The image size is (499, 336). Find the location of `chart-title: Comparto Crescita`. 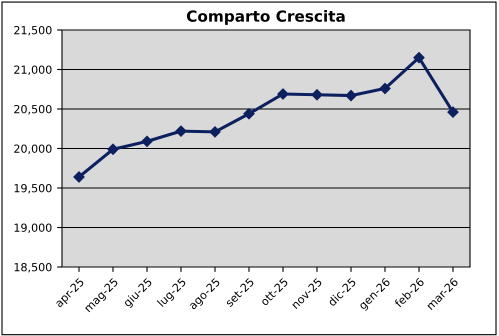

chart-title: Comparto Crescita is located at coordinates (265, 17).